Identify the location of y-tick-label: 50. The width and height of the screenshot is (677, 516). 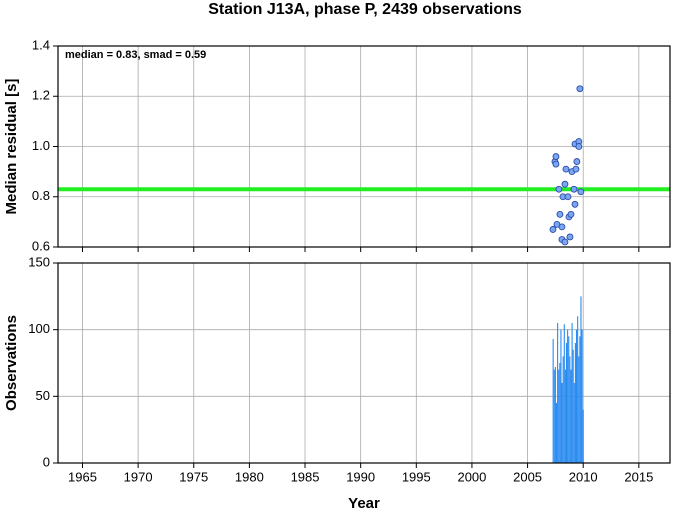
(43, 395).